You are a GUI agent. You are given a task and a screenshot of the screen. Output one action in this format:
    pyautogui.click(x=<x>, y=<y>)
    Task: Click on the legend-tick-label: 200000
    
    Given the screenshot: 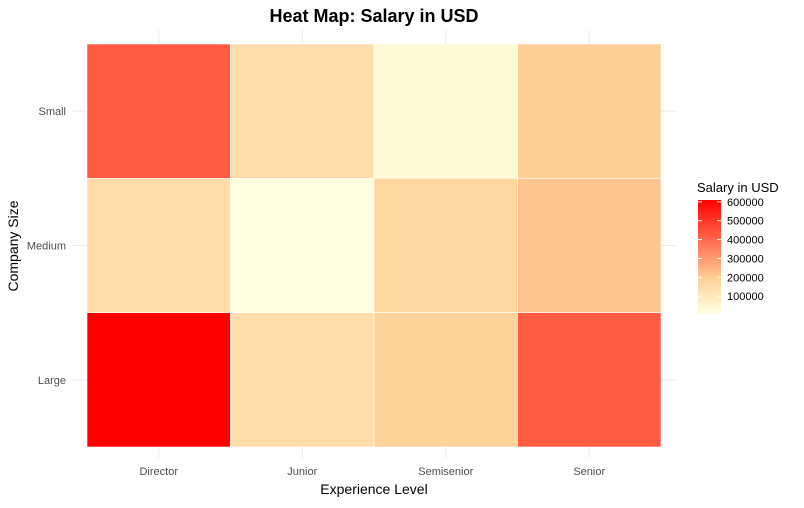 What is the action you would take?
    pyautogui.click(x=745, y=278)
    